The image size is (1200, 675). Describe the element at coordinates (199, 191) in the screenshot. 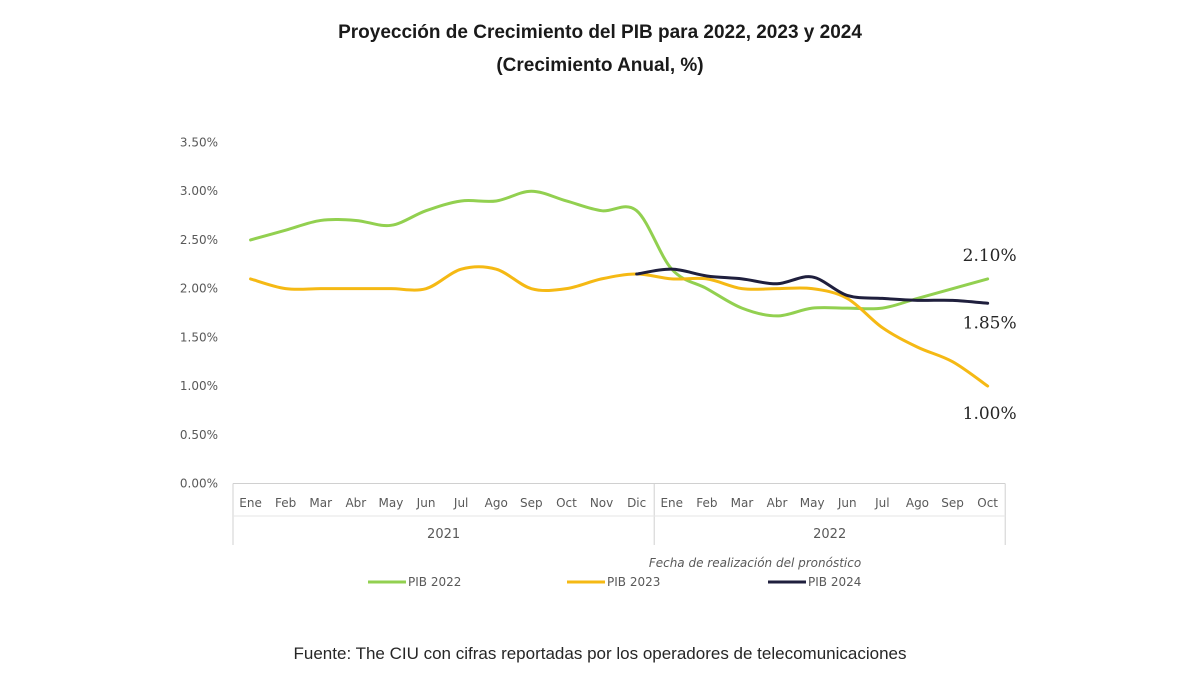

I see `y-tick-label: 3.00%` at that location.